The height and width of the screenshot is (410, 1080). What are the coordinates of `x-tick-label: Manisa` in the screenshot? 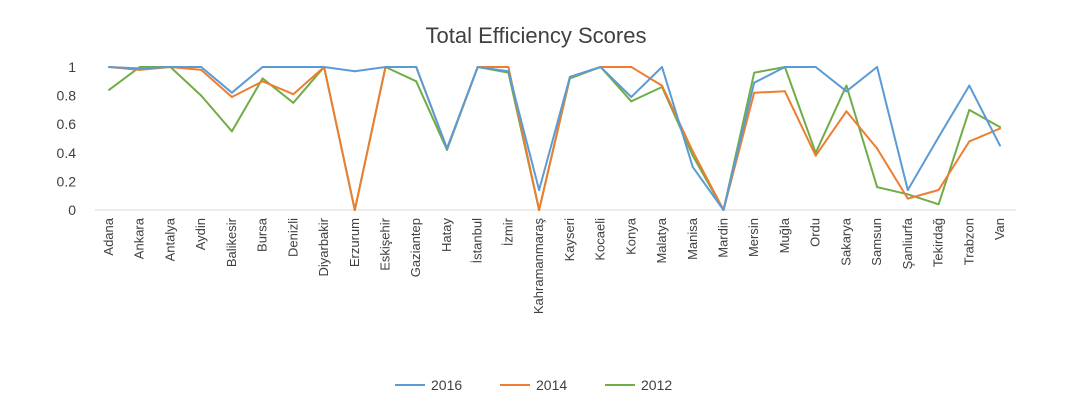 It's located at (692, 238).